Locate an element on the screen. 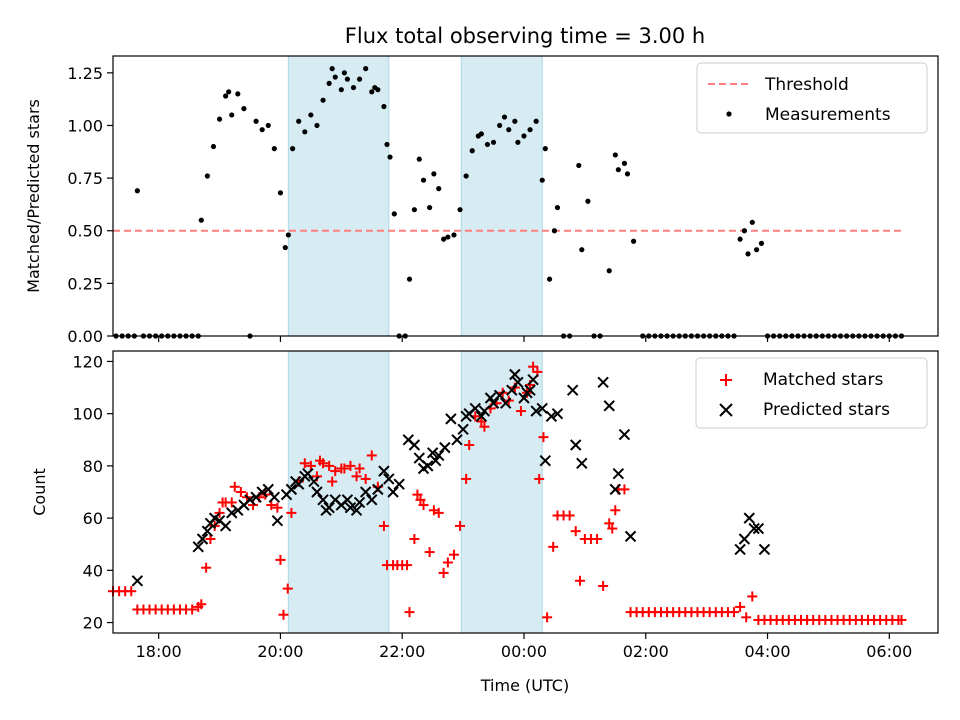  bottom-y-tick-label: 20 is located at coordinates (93, 623).